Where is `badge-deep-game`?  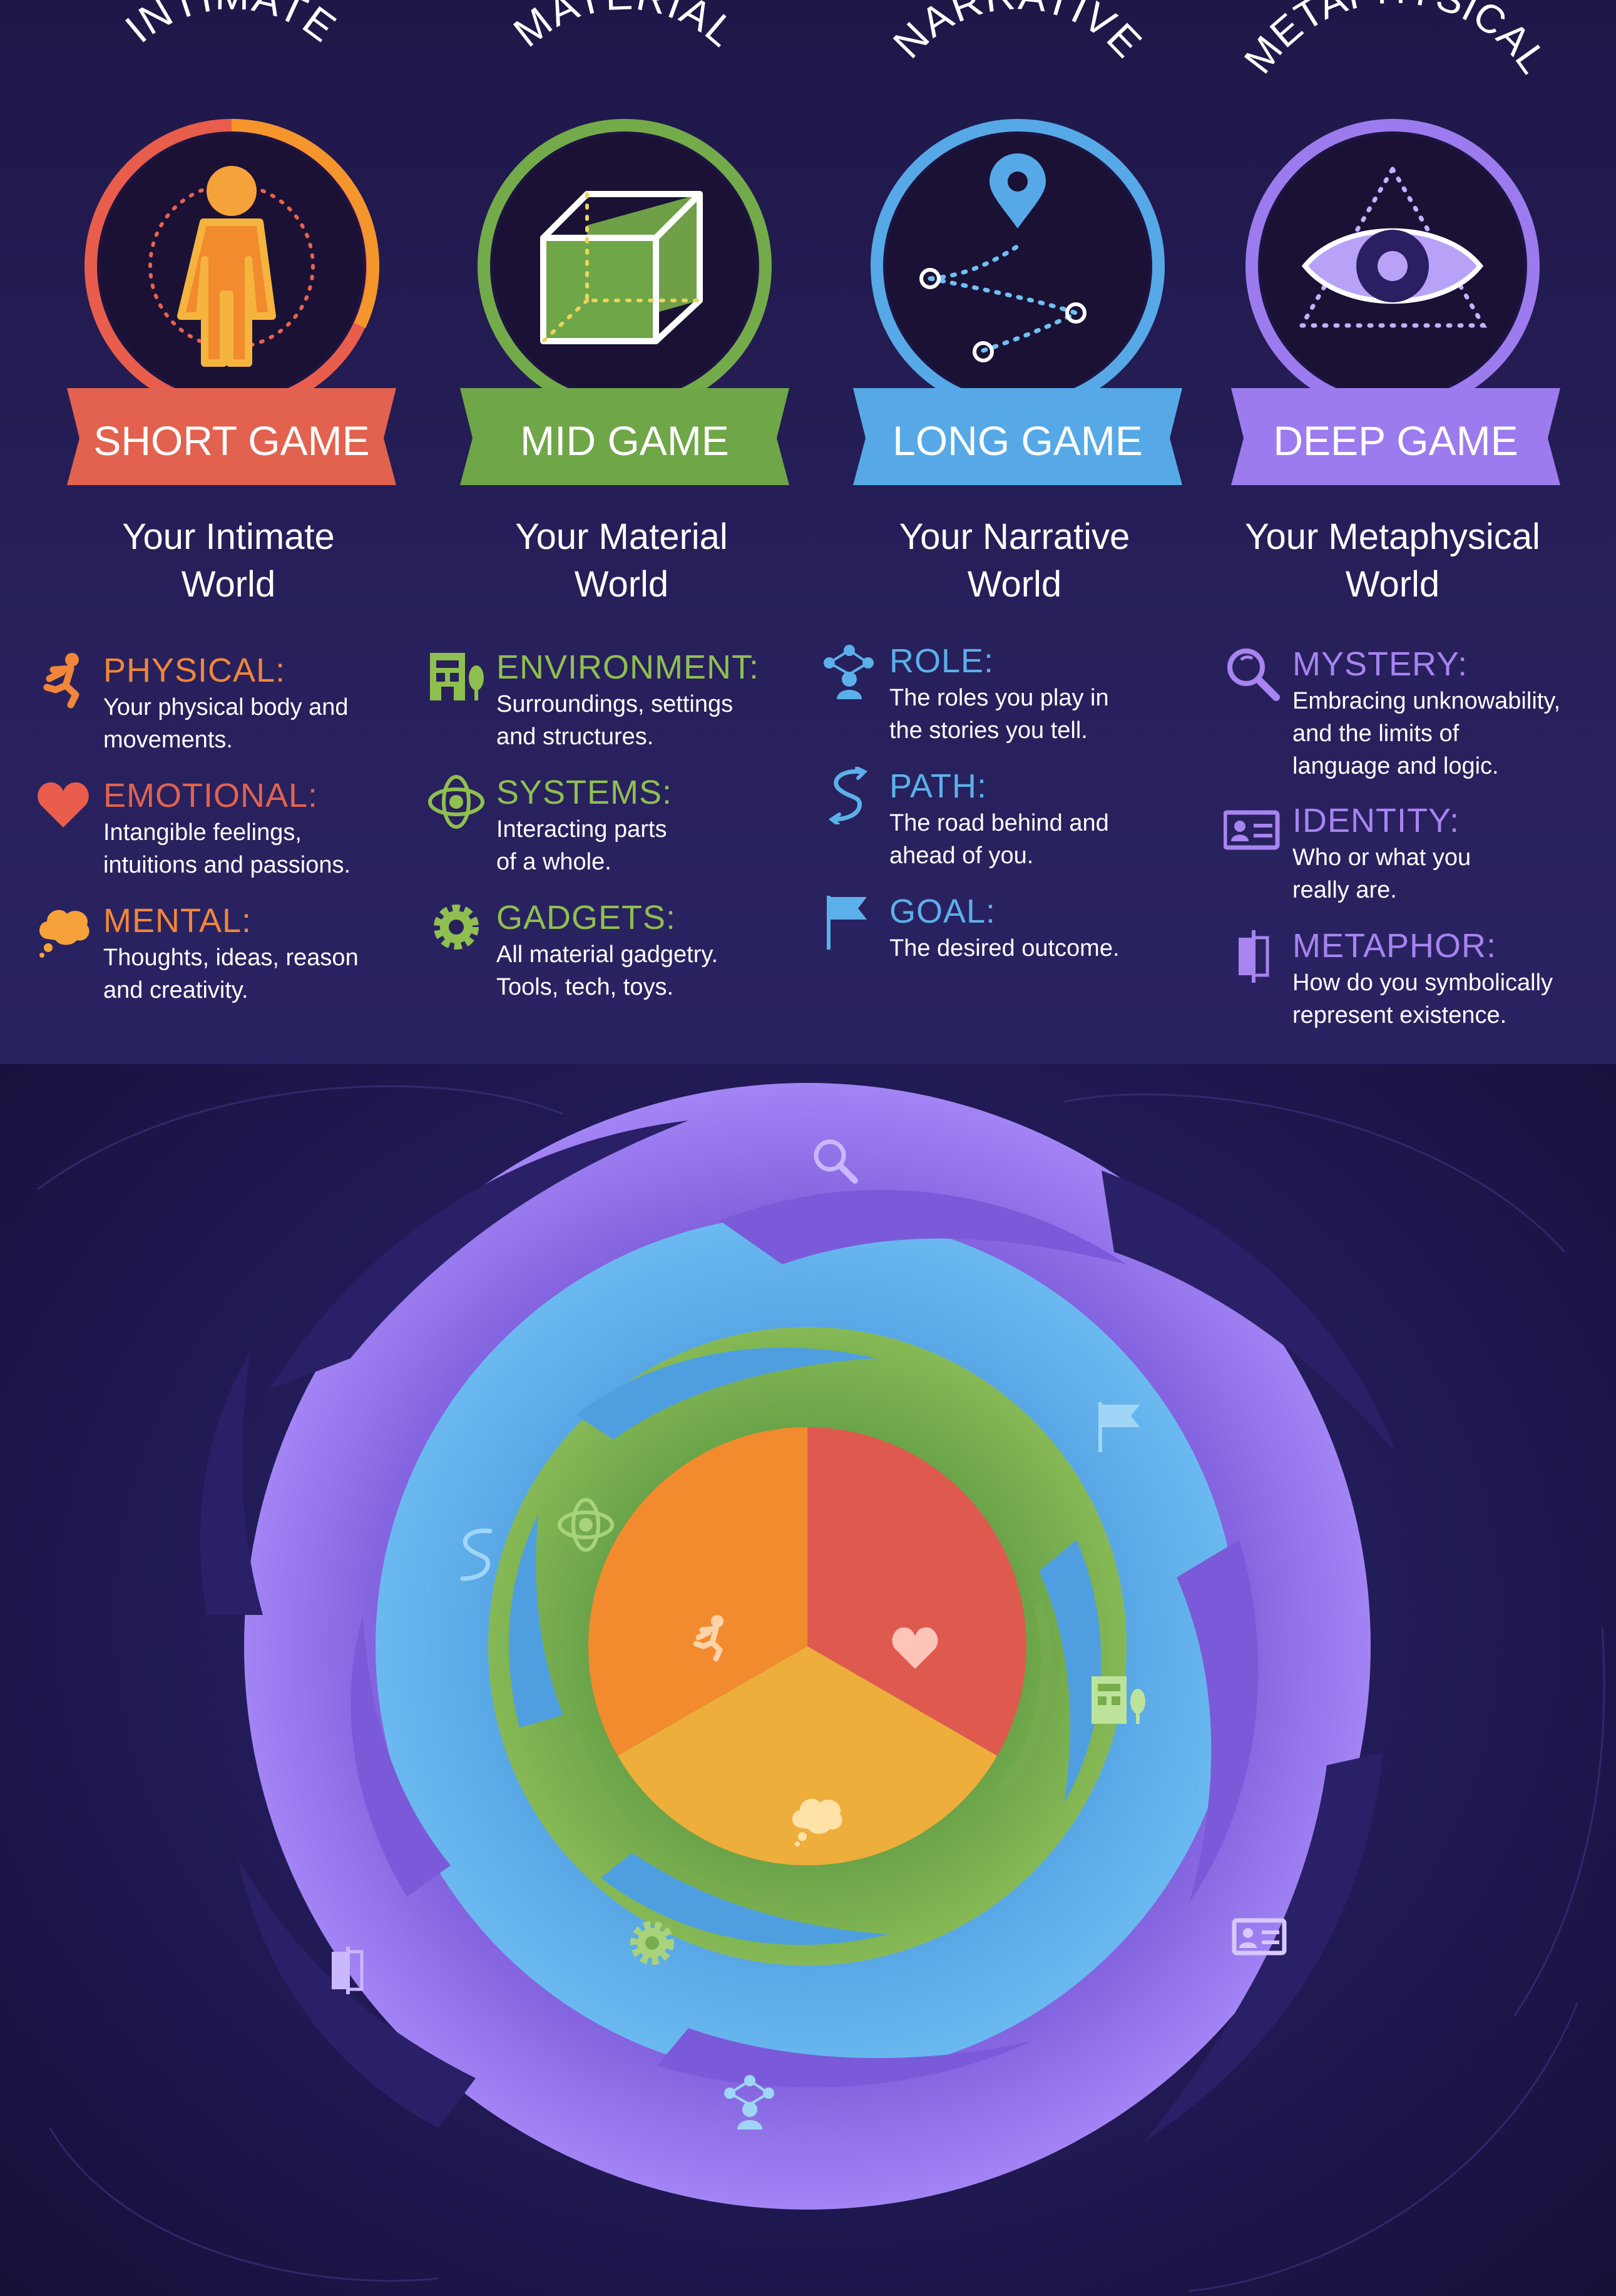
badge-deep-game is located at coordinates (1395, 437).